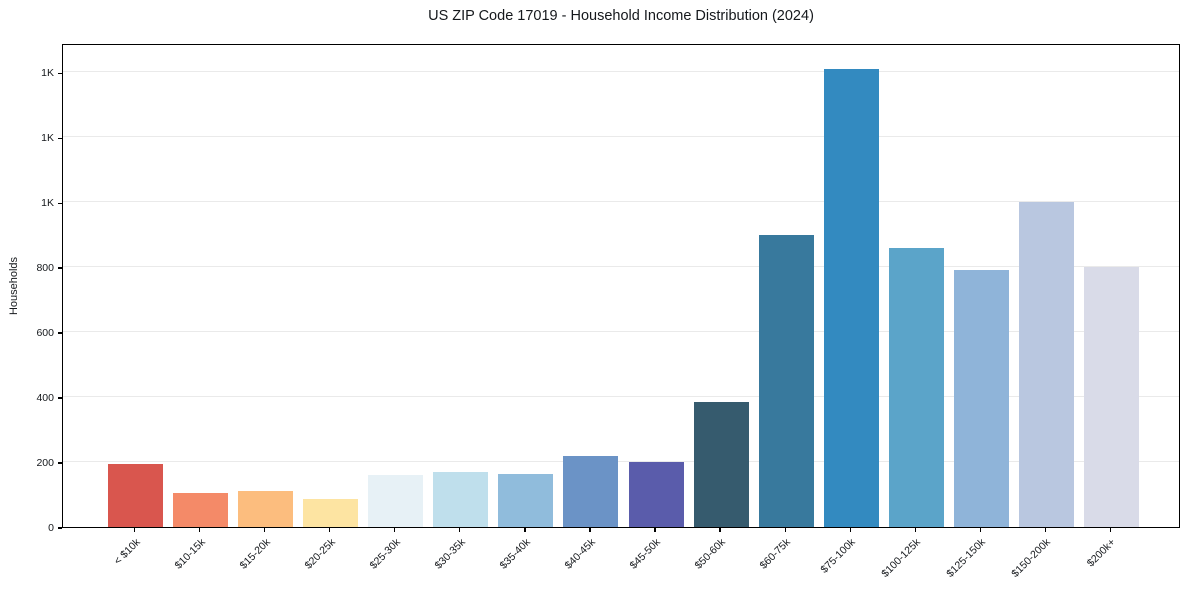 The width and height of the screenshot is (1189, 590). What do you see at coordinates (721, 464) in the screenshot?
I see `bar-50-60k` at bounding box center [721, 464].